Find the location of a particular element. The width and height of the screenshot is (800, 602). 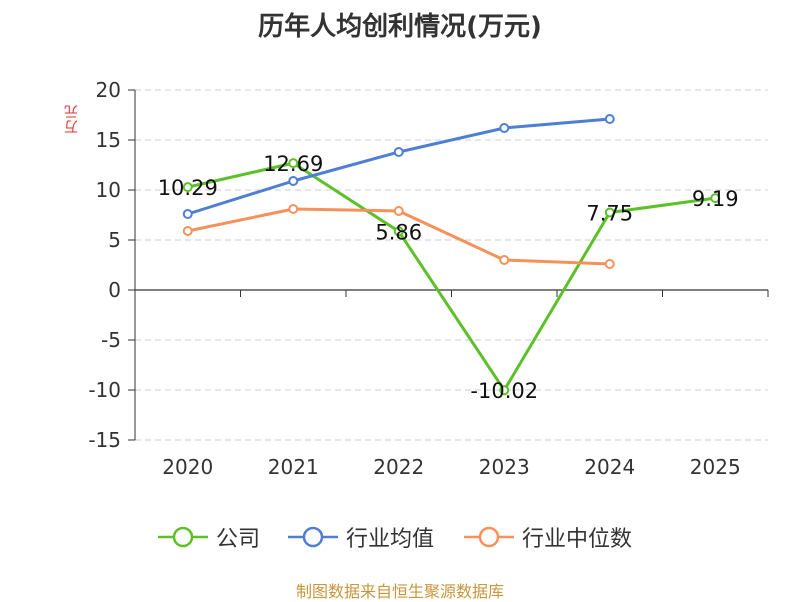

y-tick-label: -5 is located at coordinates (111, 340).